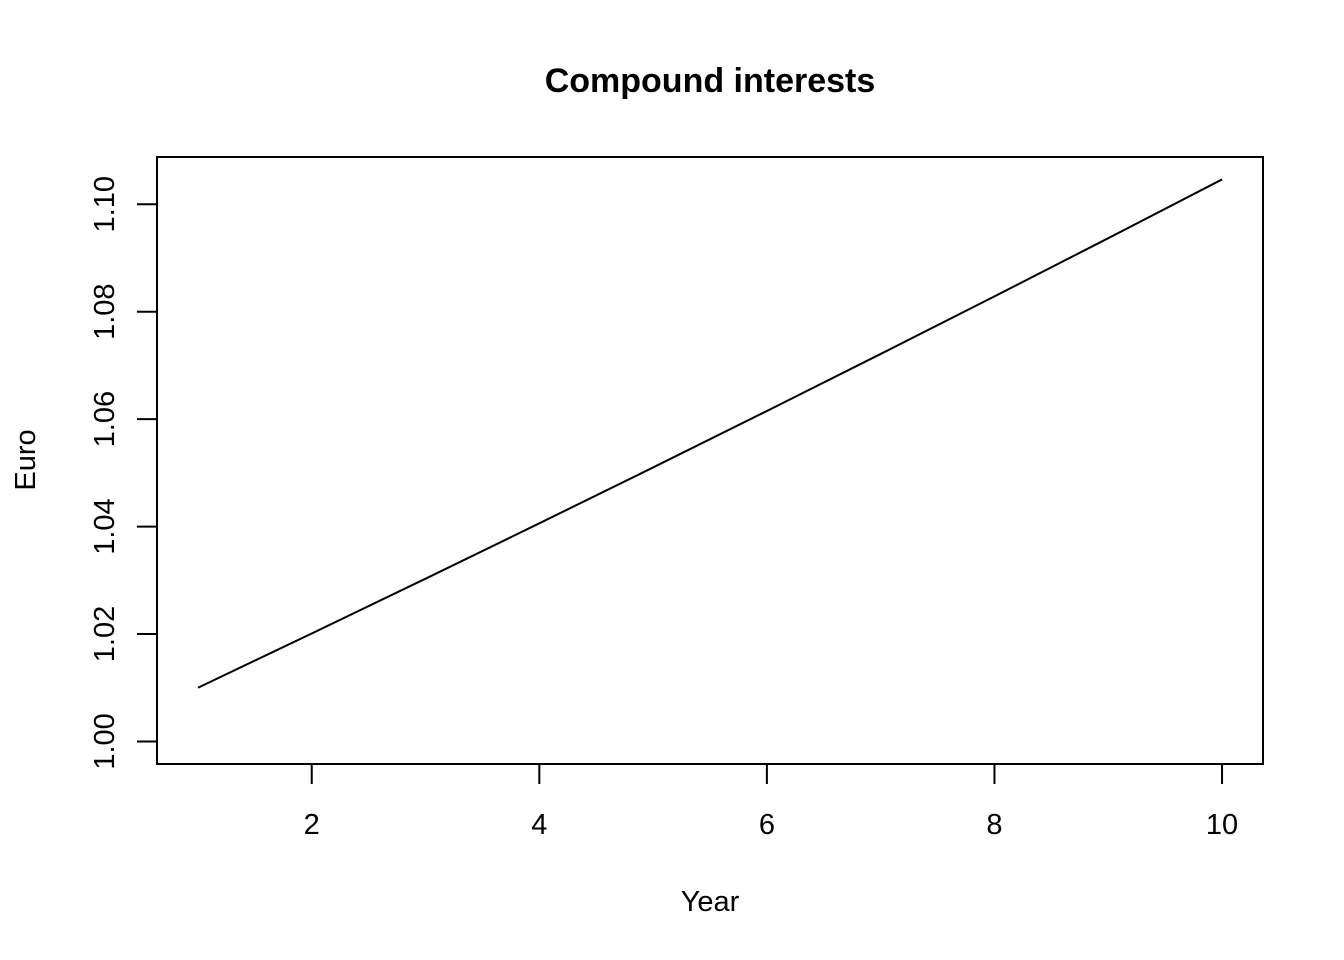  What do you see at coordinates (105, 204) in the screenshot?
I see `y-tick-label: 1.10` at bounding box center [105, 204].